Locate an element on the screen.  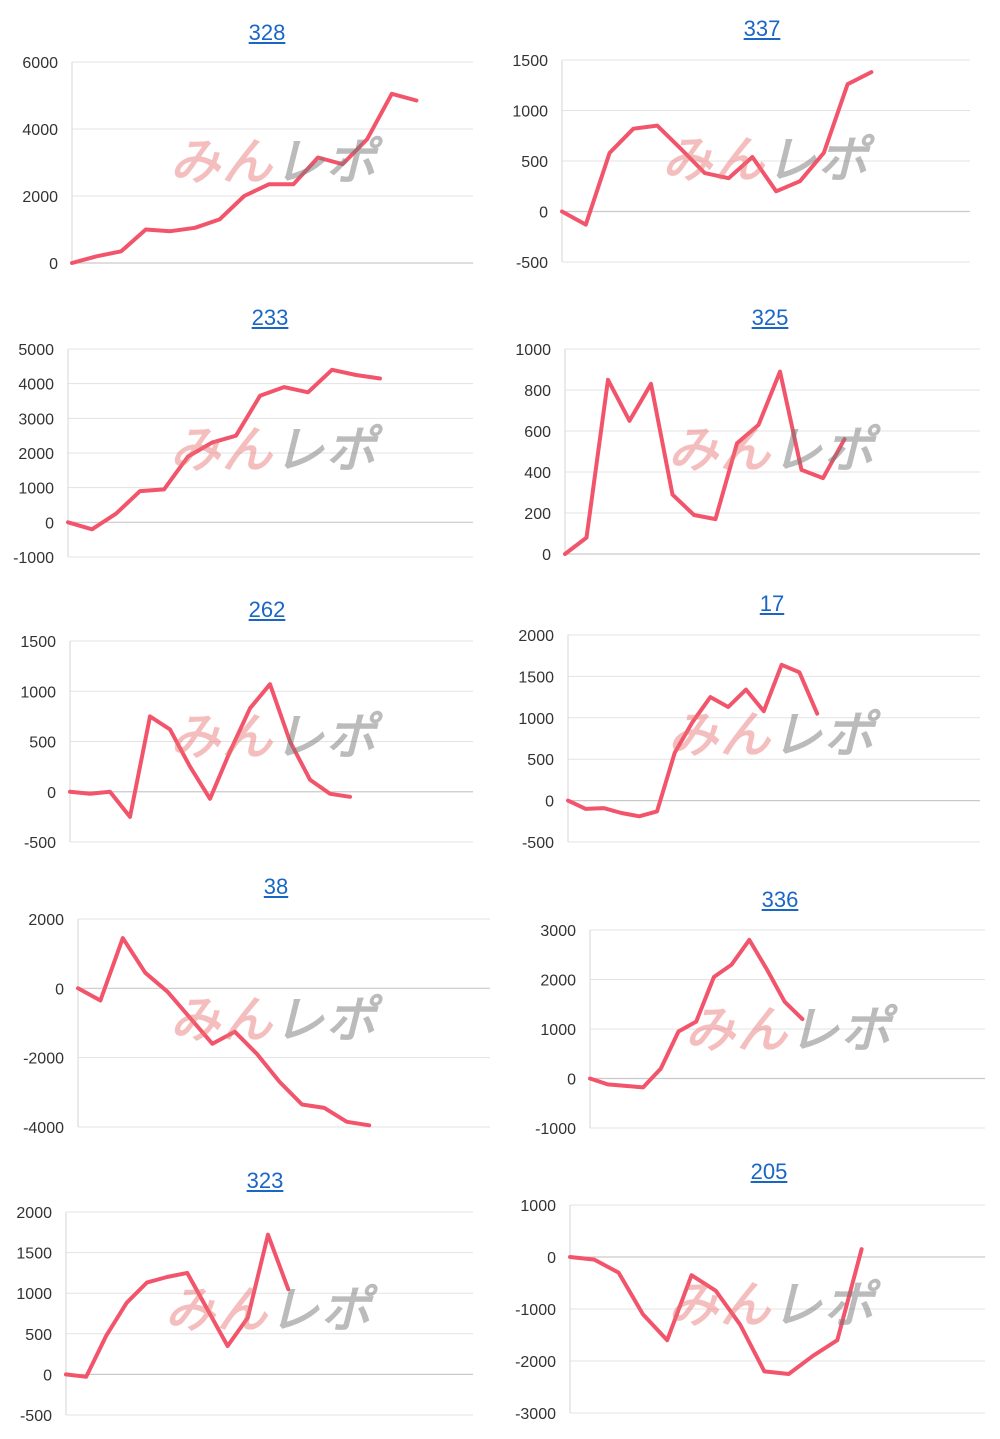
chart-title-link: 325 is located at coordinates (770, 317).